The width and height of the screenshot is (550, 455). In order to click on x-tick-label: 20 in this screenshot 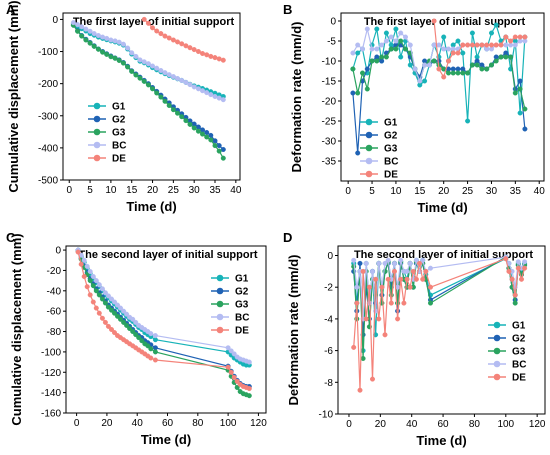, I will do `click(153, 190)`.